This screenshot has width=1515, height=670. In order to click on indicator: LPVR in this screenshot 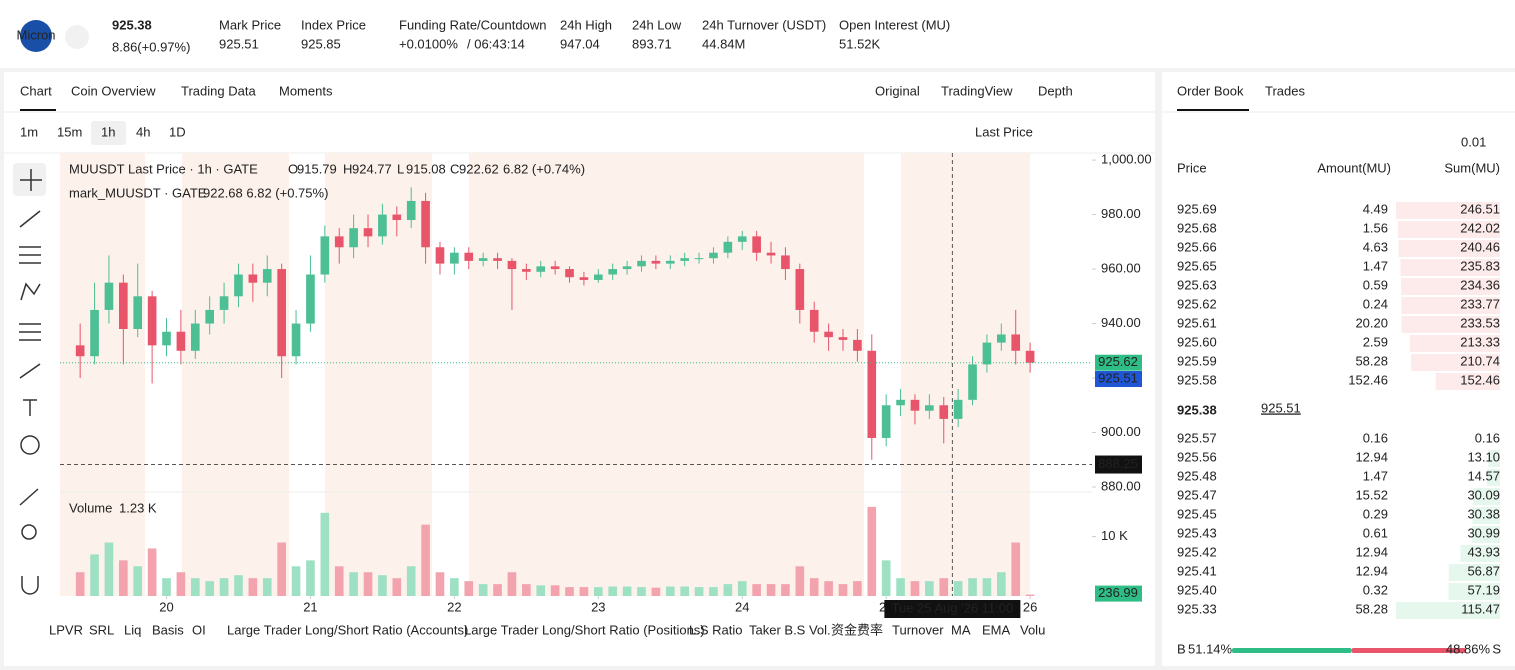, I will do `click(66, 629)`.